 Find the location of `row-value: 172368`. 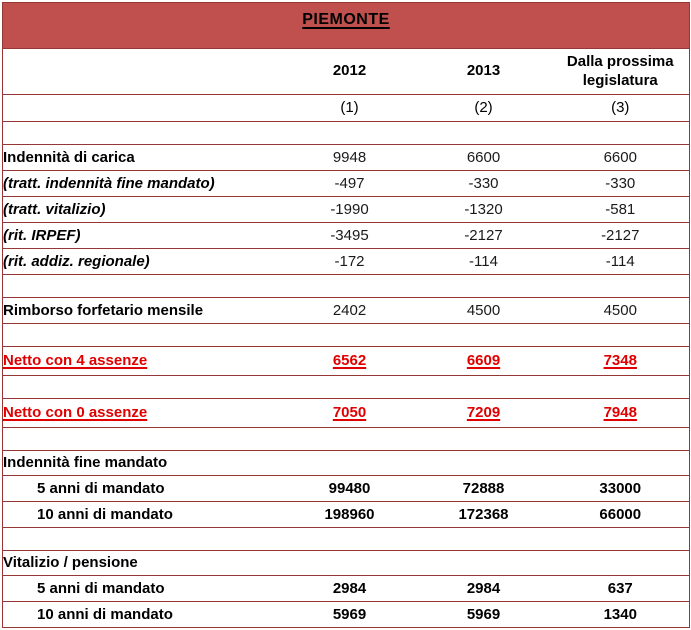

row-value: 172368 is located at coordinates (483, 514).